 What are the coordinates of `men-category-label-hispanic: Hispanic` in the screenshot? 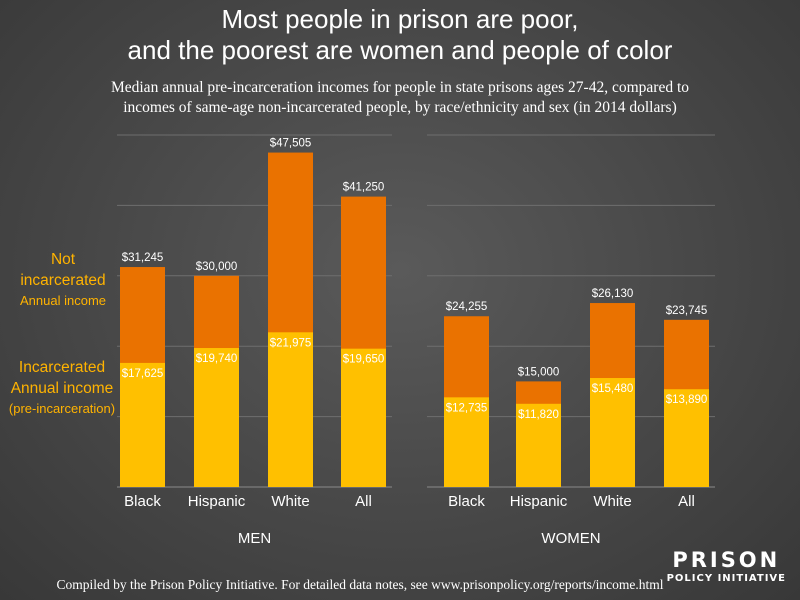 It's located at (217, 501).